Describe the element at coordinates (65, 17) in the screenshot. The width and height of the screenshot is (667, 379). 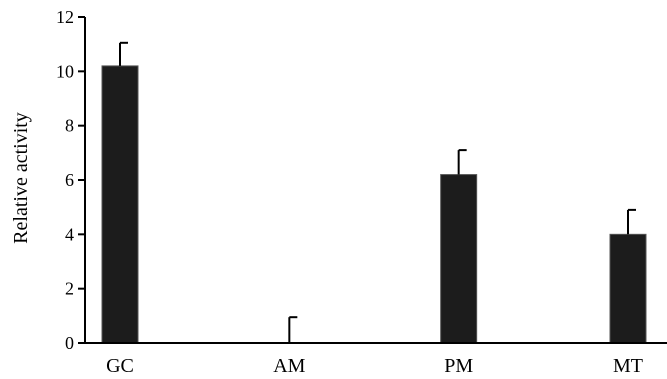
I see `y-tick-label: 12` at that location.